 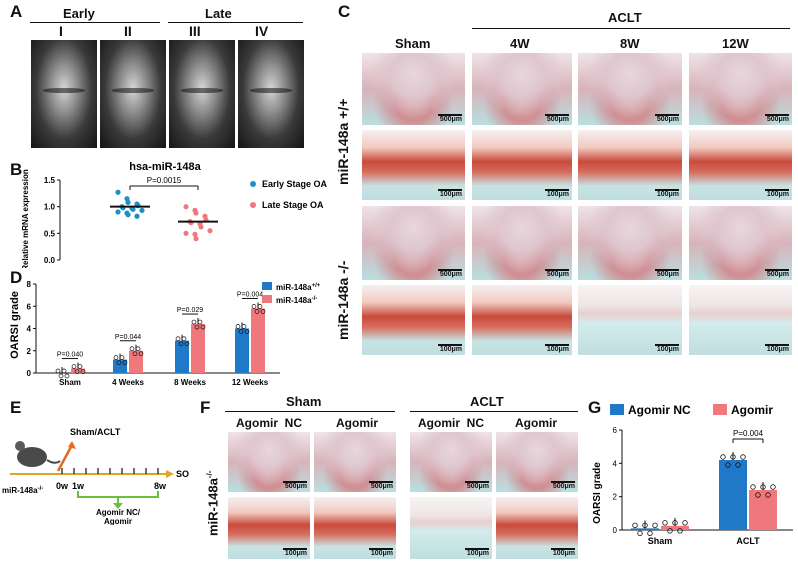 What do you see at coordinates (262, 31) in the screenshot?
I see `stage-label-4: IV` at bounding box center [262, 31].